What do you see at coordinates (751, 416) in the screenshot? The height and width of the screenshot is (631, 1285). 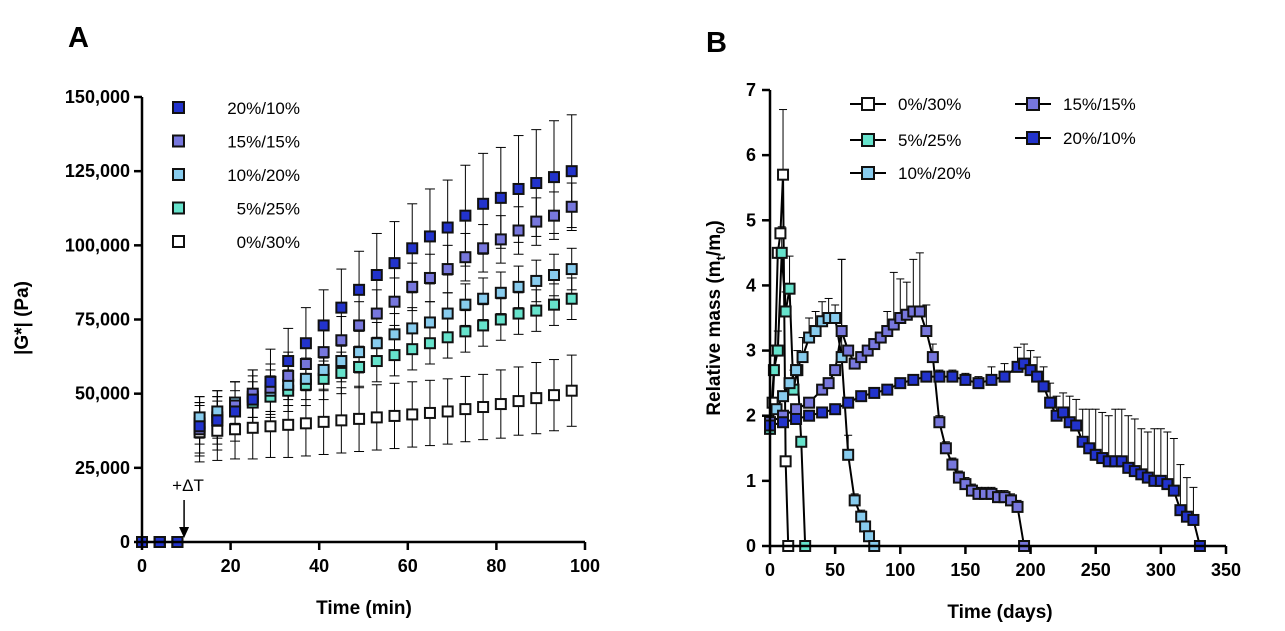 I see `panel-b-y-tick-label: 2` at bounding box center [751, 416].